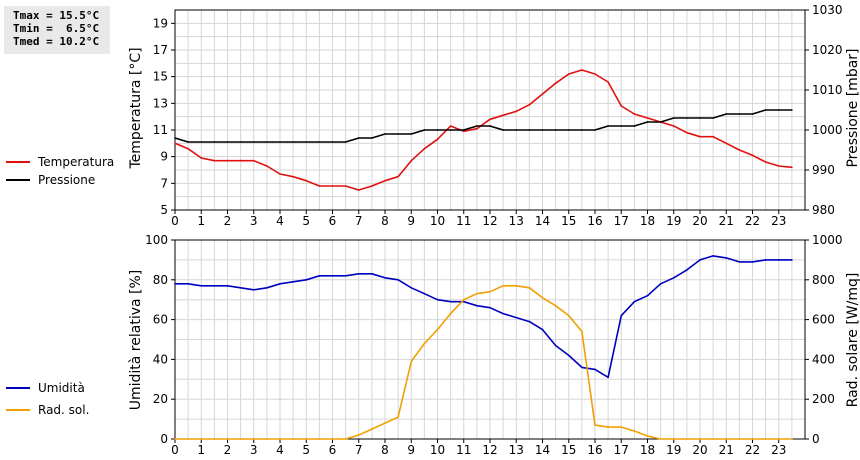  I want to click on x-tick-label: 11, so click(463, 450).